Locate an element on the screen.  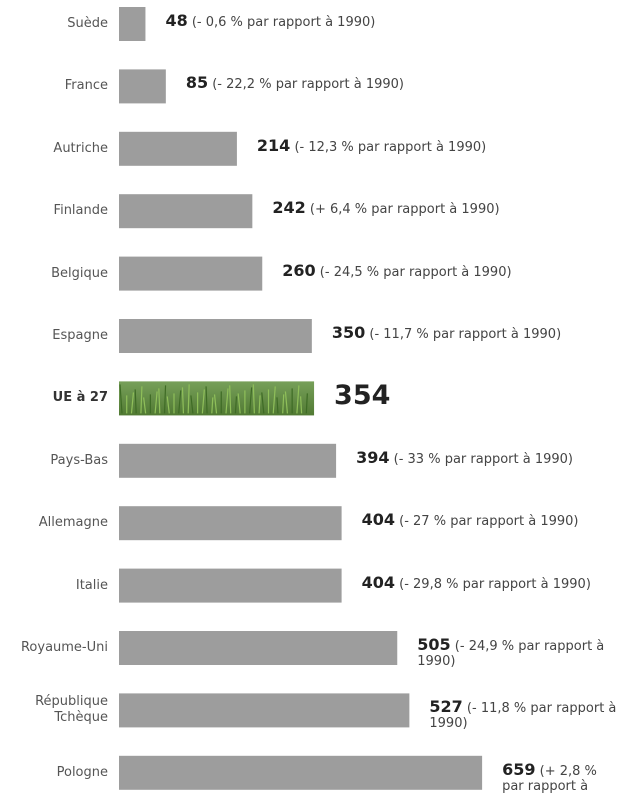
category-label: Finlande is located at coordinates (80, 211).